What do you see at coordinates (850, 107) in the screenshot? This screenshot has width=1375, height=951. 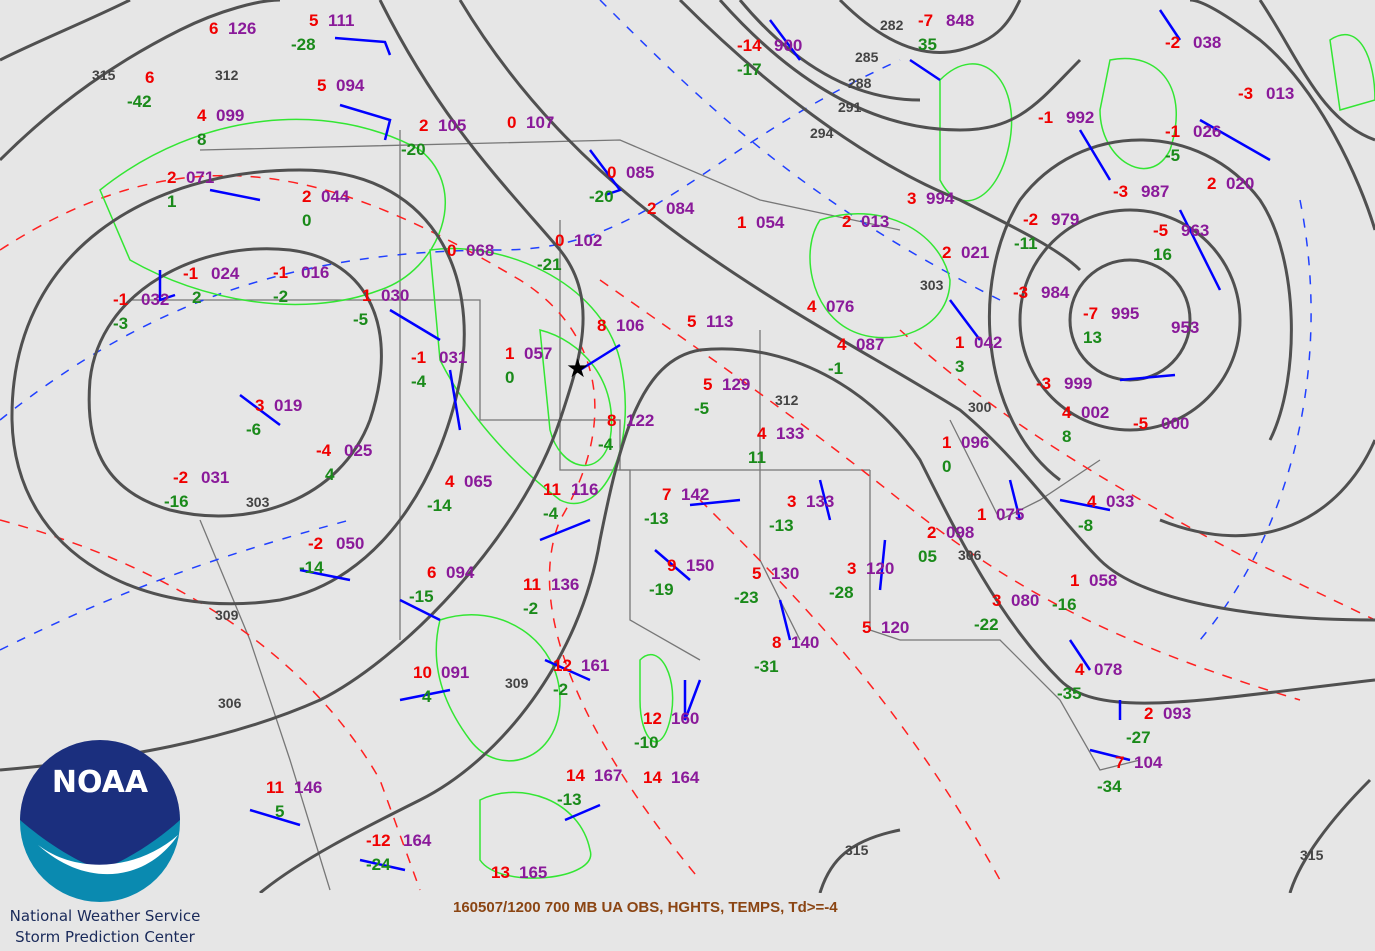 I see `contour-label: 291` at bounding box center [850, 107].